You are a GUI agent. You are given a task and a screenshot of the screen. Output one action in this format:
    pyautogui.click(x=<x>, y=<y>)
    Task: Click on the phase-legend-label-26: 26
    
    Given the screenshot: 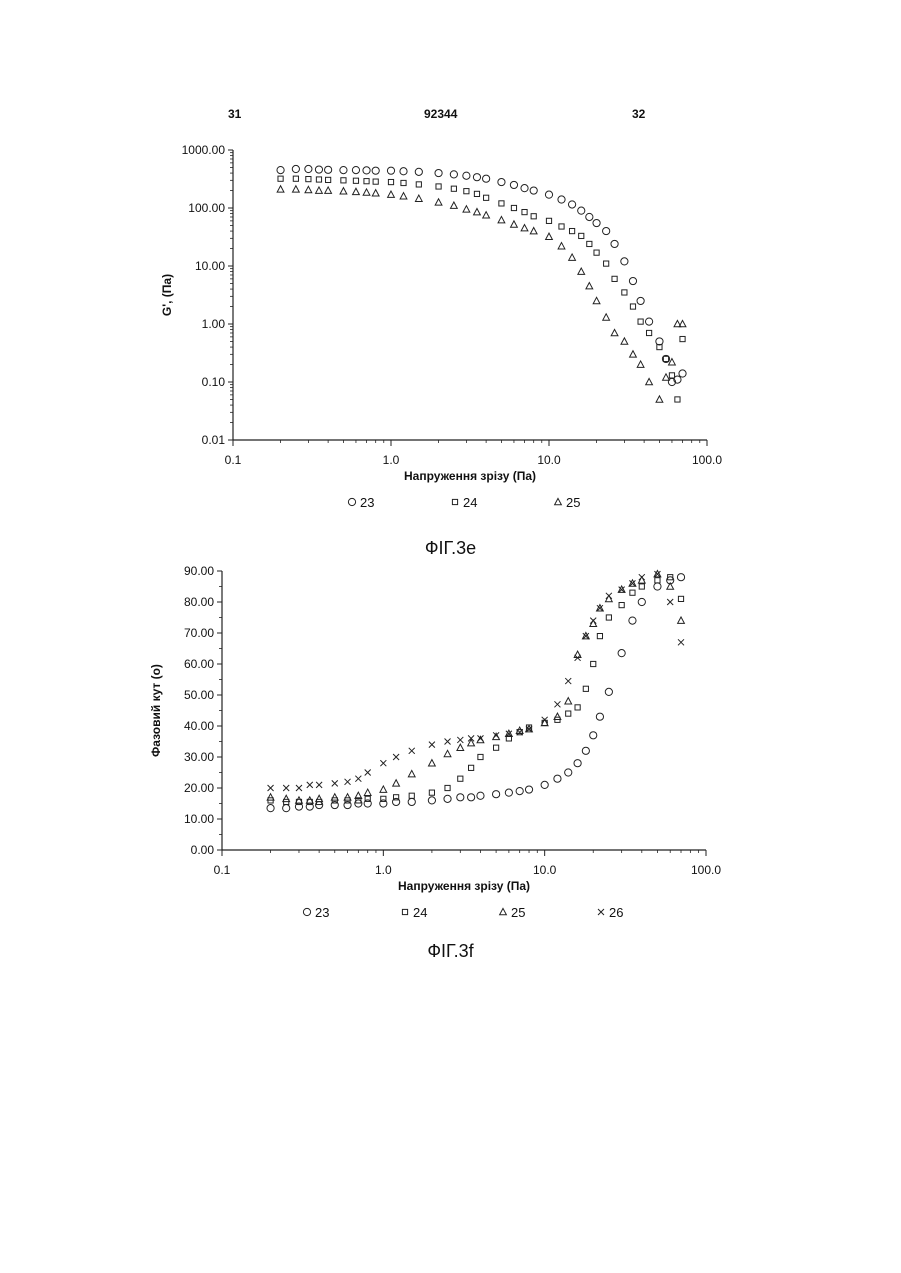 What is the action you would take?
    pyautogui.click(x=616, y=912)
    